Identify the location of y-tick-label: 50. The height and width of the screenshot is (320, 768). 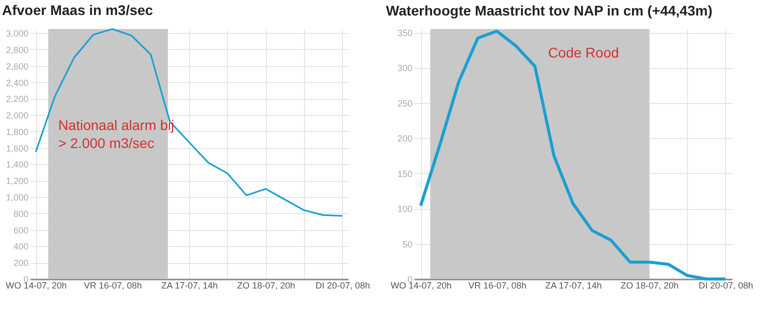
(407, 244).